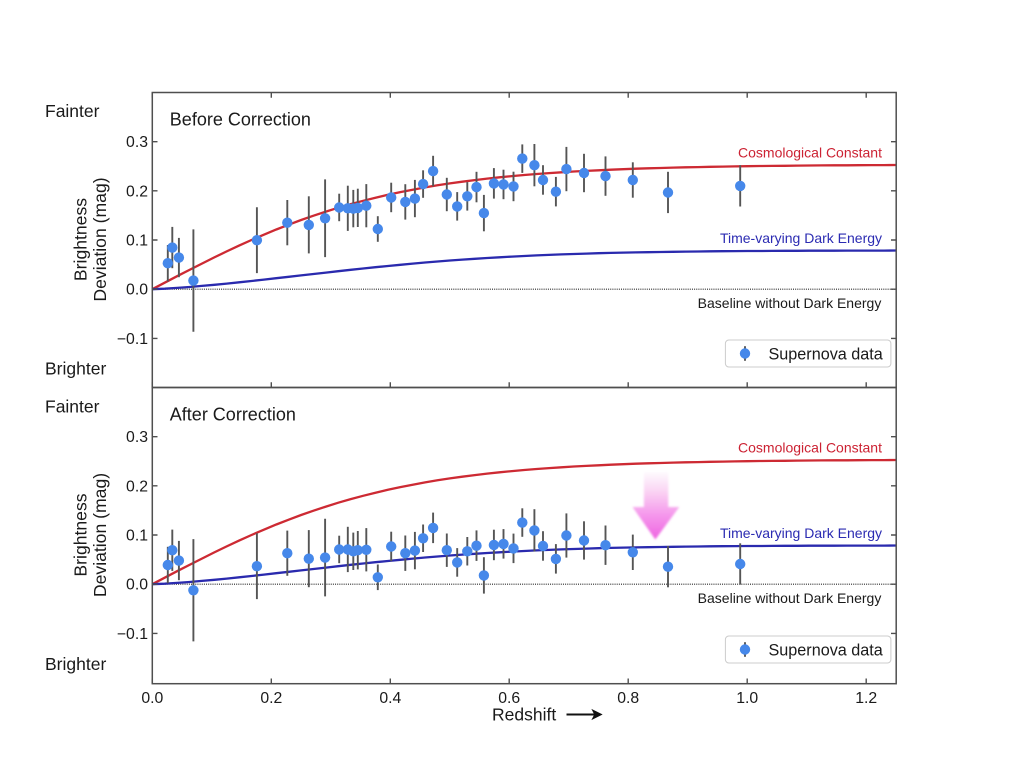 Image resolution: width=1024 pixels, height=769 pixels. I want to click on svg-text: 1.2, so click(866, 698).